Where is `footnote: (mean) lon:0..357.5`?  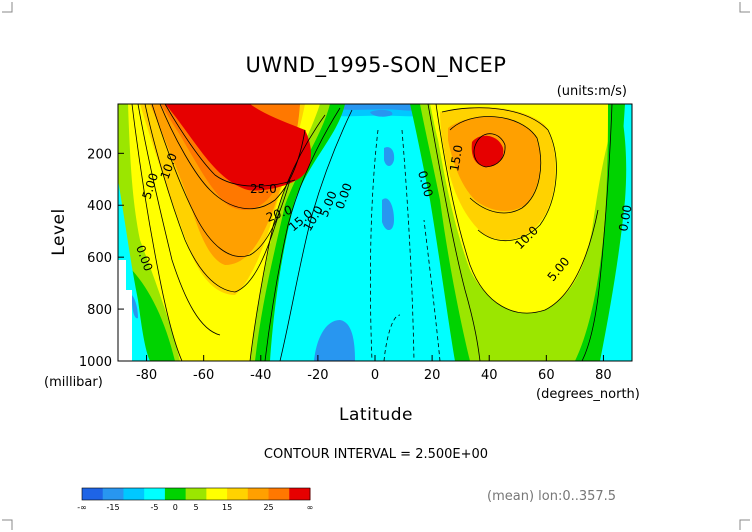
footnote: (mean) lon:0..357.5 is located at coordinates (551, 496).